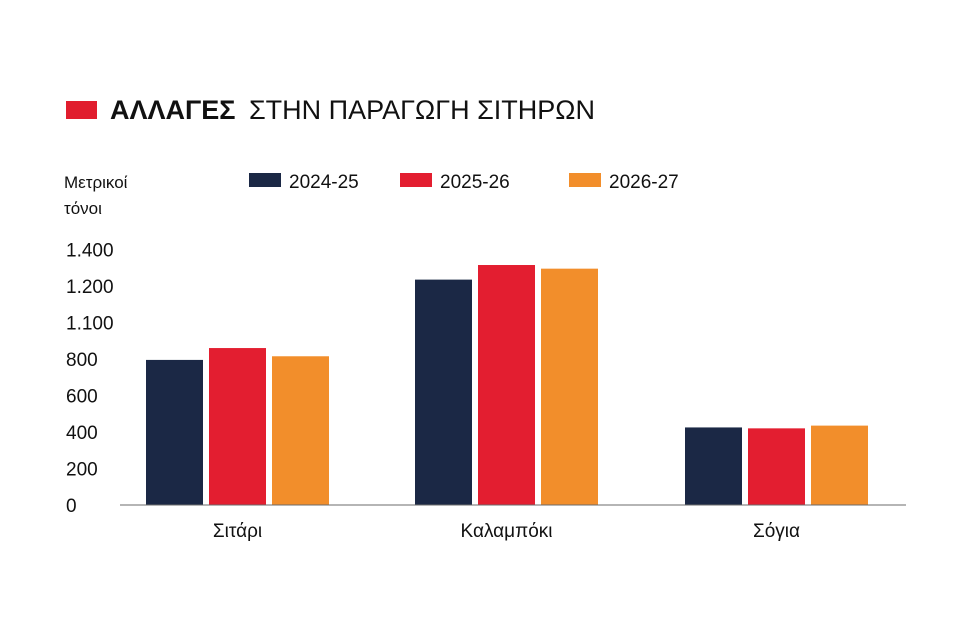 The image size is (960, 620). Describe the element at coordinates (475, 182) in the screenshot. I see `legend-label: 2025-26` at that location.